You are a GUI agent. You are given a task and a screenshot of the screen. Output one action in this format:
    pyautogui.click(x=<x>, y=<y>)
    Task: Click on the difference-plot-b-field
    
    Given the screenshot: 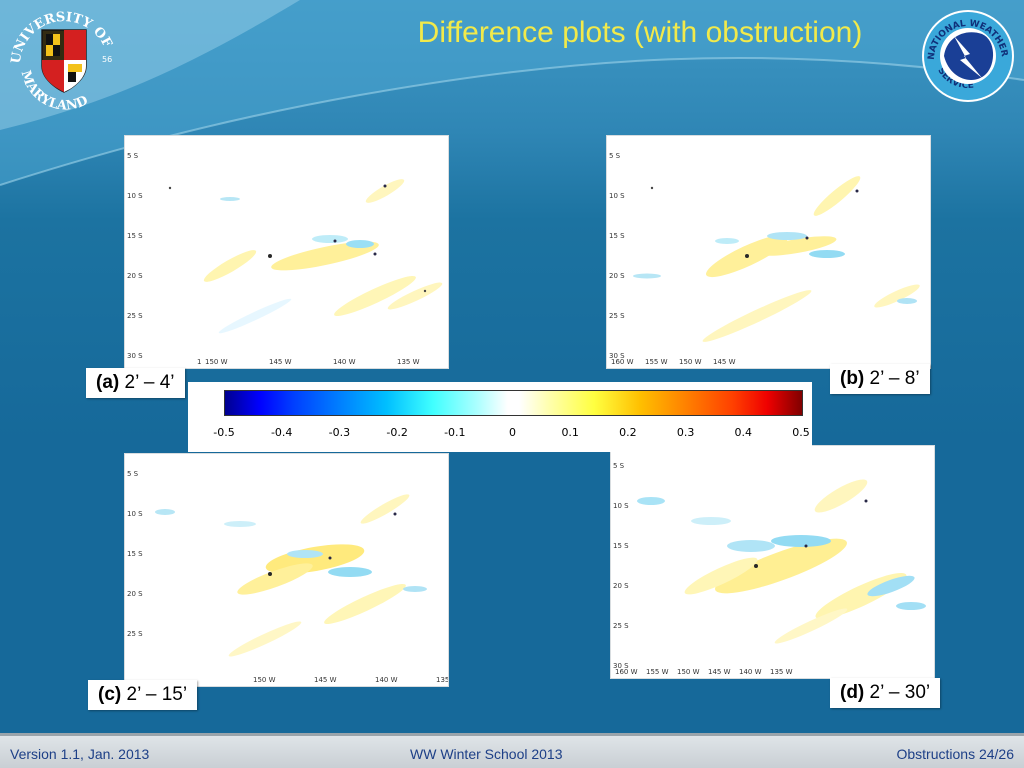 What is the action you would take?
    pyautogui.click(x=776, y=259)
    